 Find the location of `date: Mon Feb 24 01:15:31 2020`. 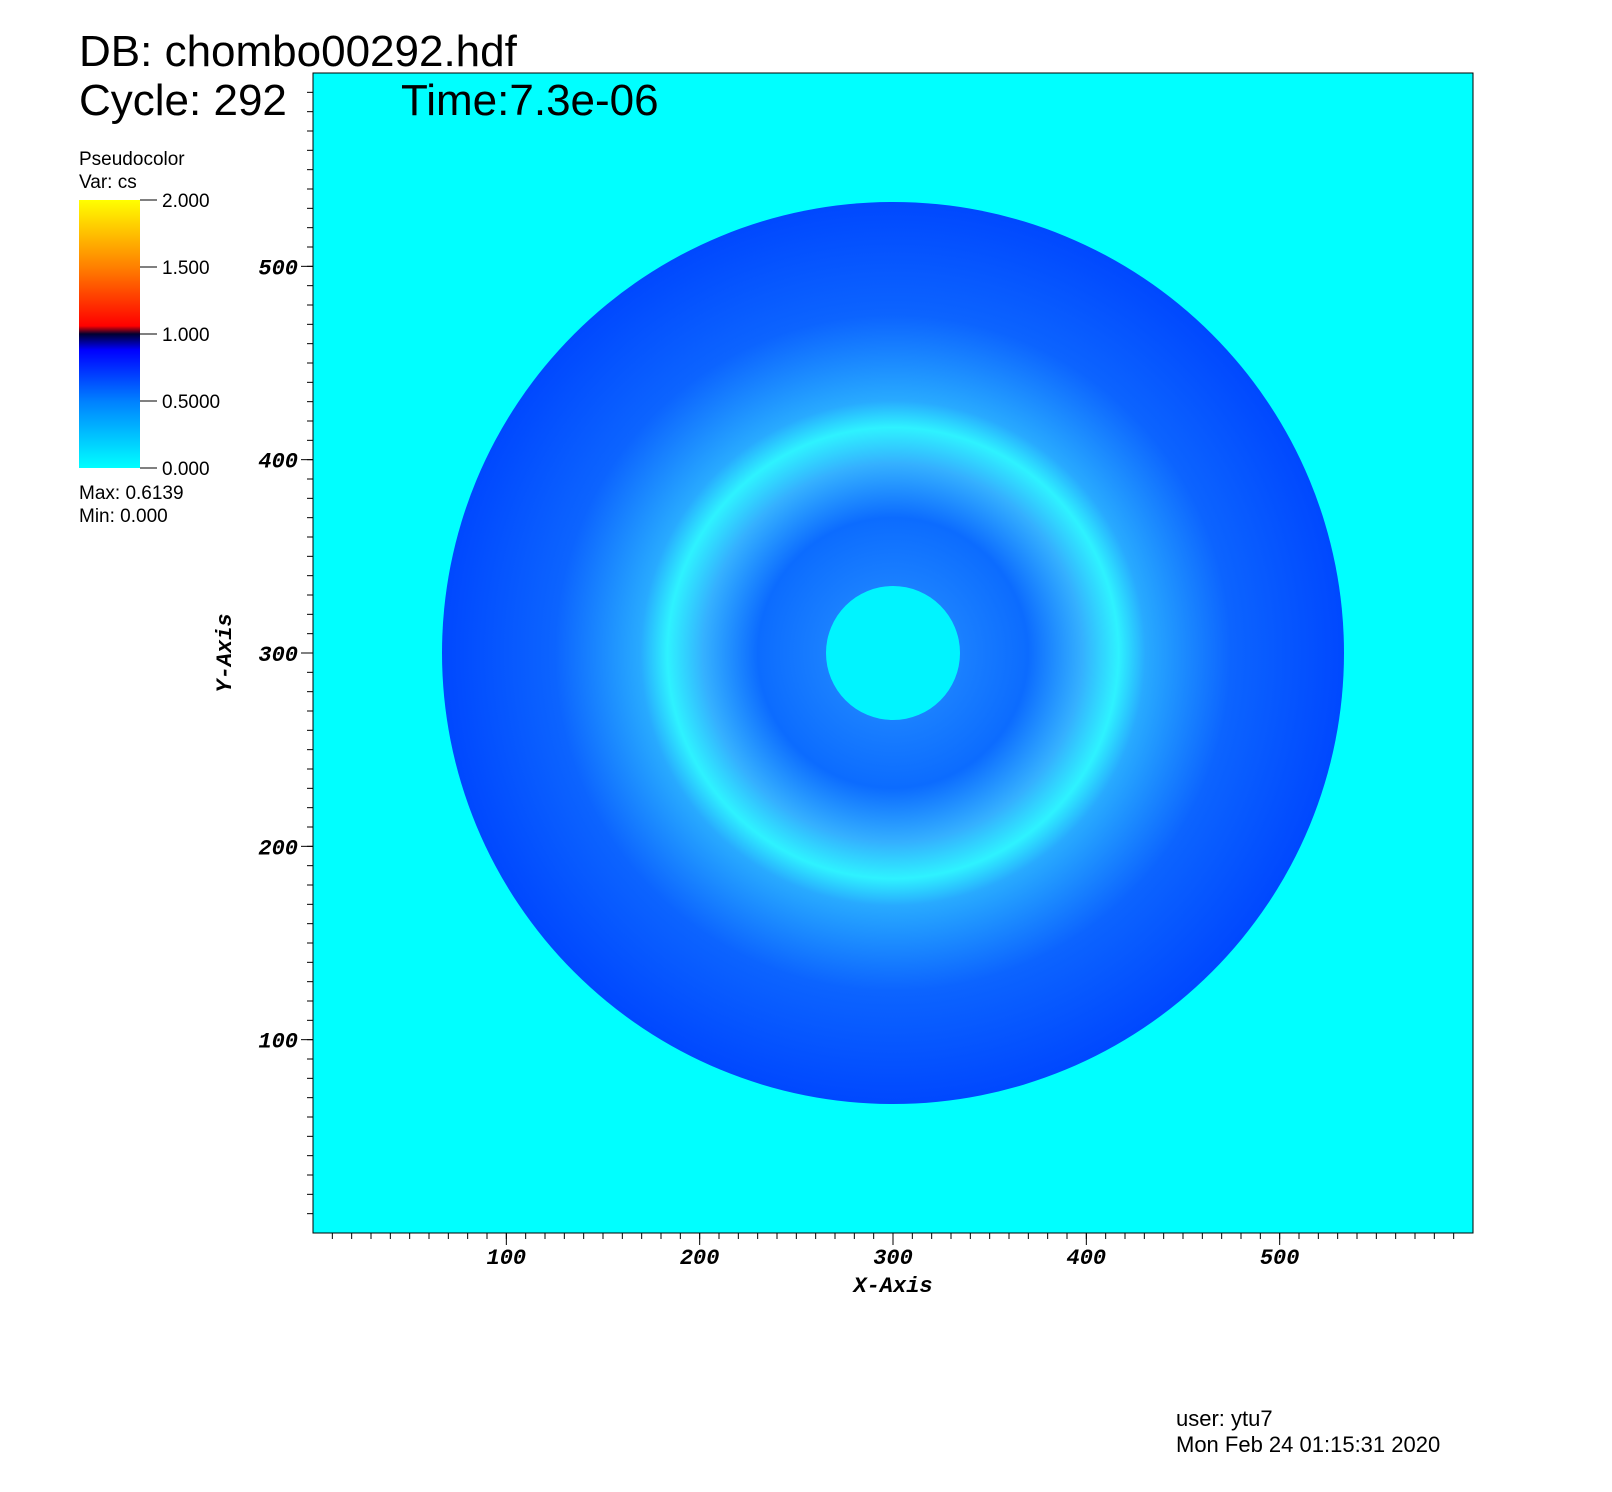

date: Mon Feb 24 01:15:31 2020 is located at coordinates (1308, 1444).